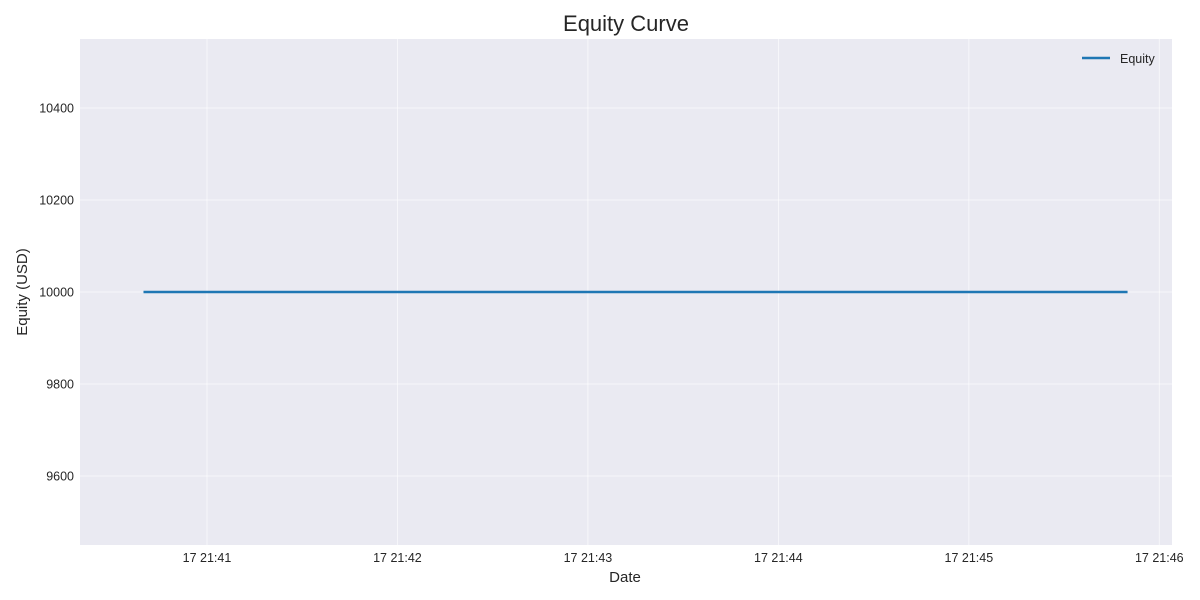 The image size is (1200, 600). What do you see at coordinates (22, 292) in the screenshot?
I see `y-axis-label: Equity (USD)` at bounding box center [22, 292].